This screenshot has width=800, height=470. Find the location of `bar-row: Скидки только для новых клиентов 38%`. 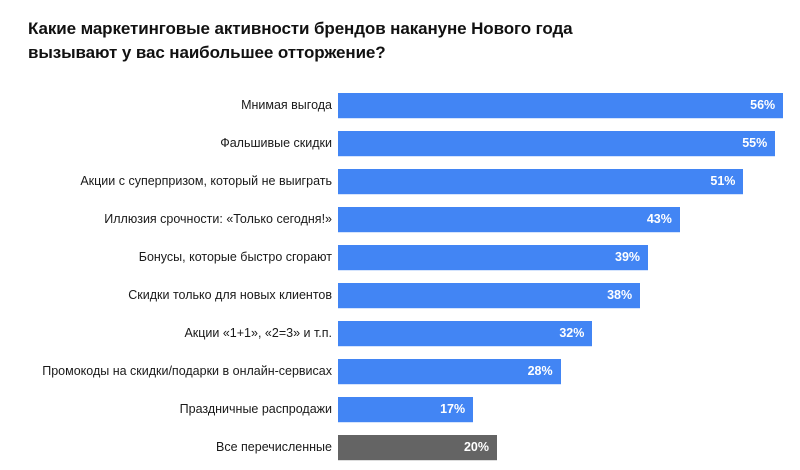

bar-row: Скидки только для новых клиентов 38% is located at coordinates (400, 295).